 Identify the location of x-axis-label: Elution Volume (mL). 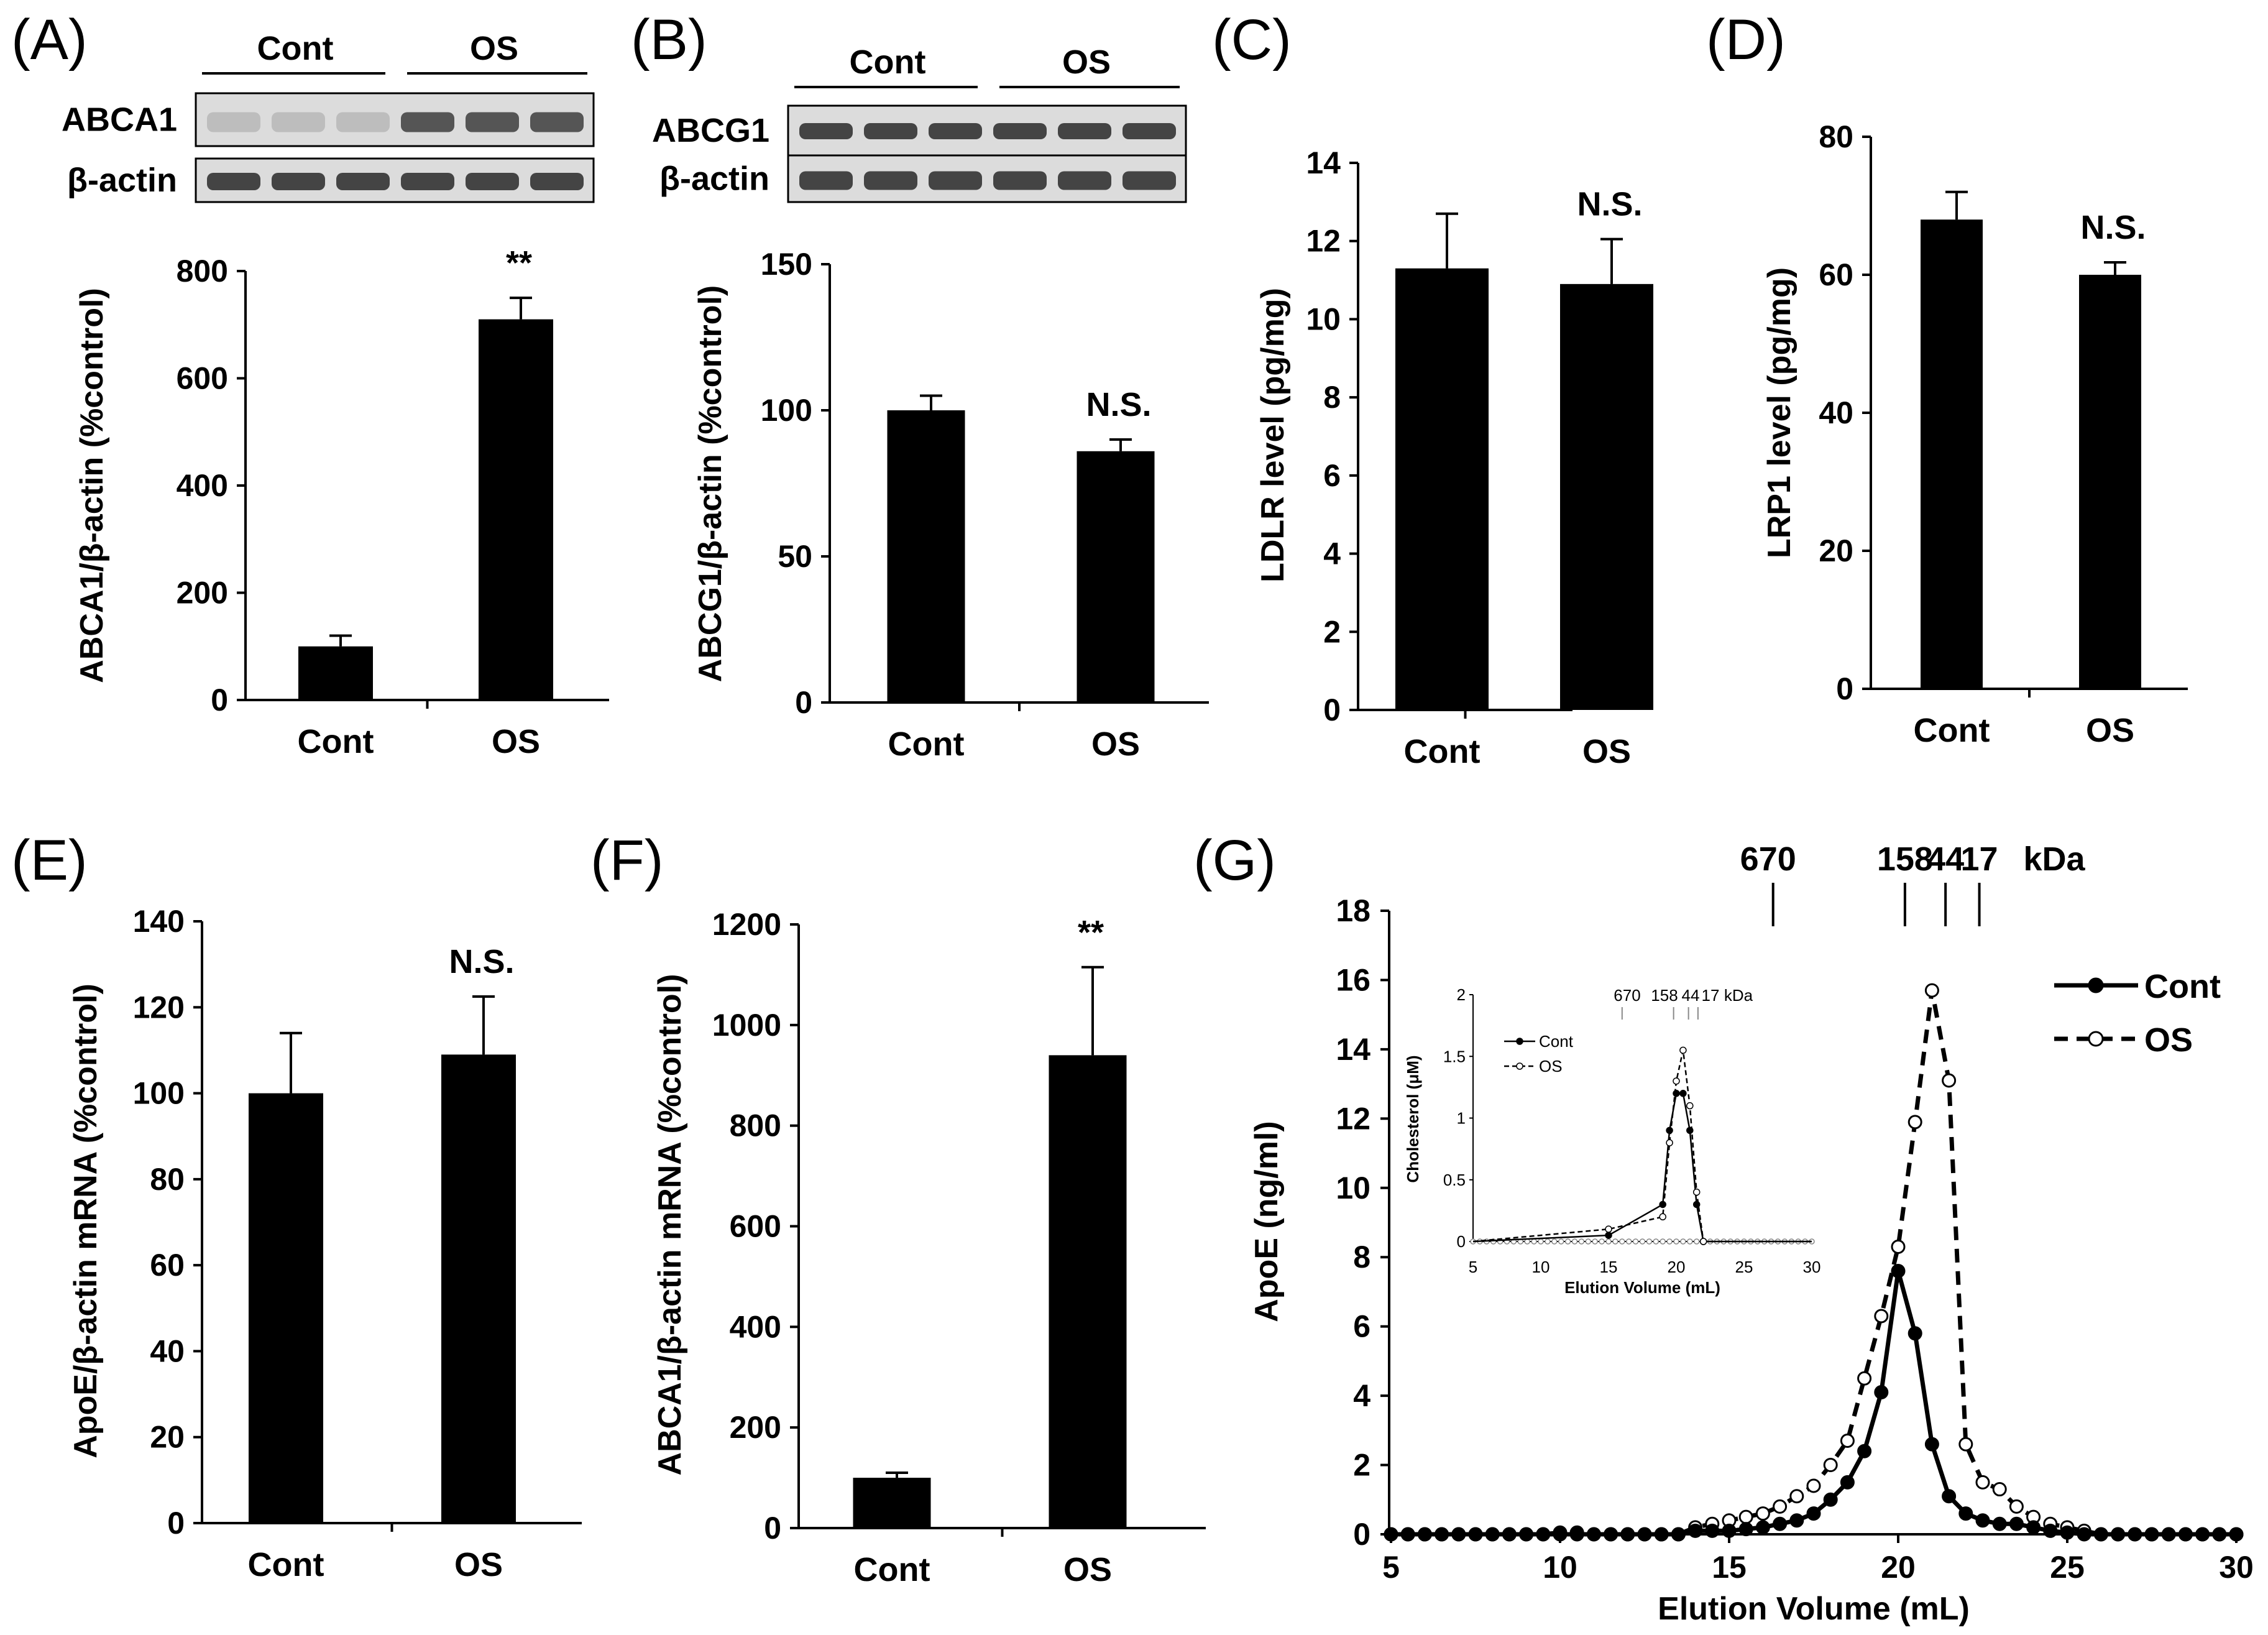
(1814, 1609).